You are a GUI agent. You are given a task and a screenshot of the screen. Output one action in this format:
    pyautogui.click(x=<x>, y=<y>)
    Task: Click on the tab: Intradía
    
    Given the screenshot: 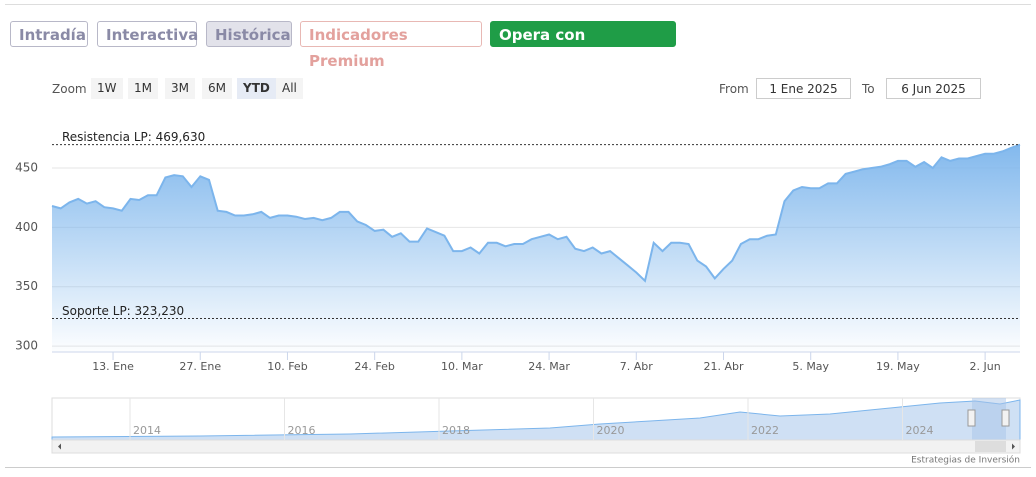 What is the action you would take?
    pyautogui.click(x=49, y=34)
    